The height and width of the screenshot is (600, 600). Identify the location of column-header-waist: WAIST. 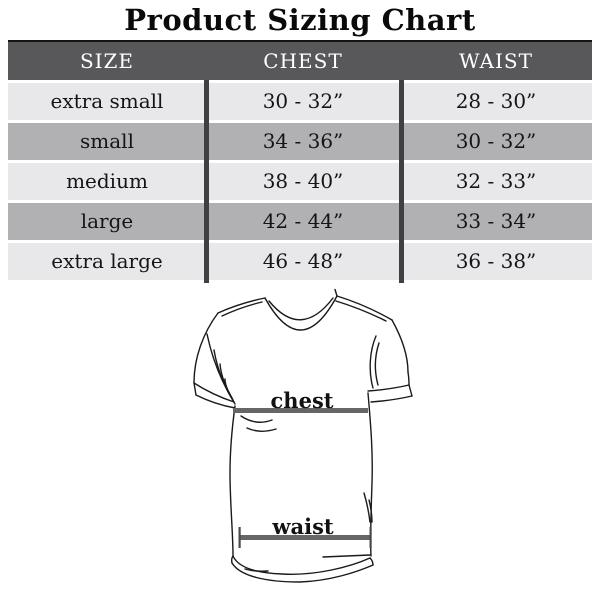
(496, 61).